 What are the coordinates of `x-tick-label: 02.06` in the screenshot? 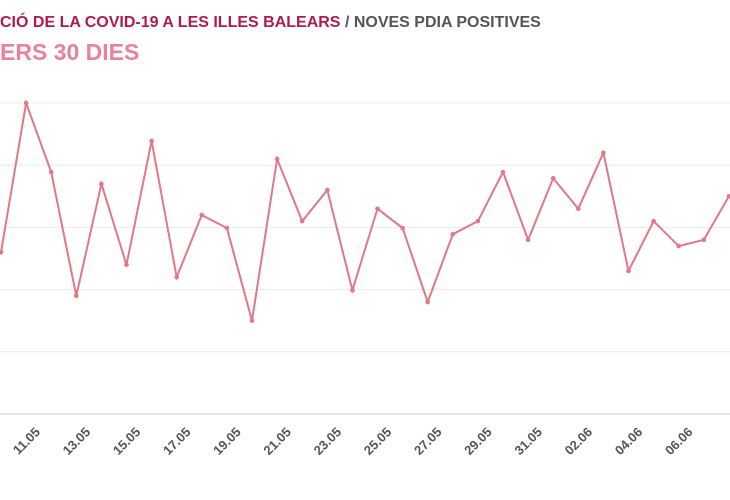 It's located at (579, 441).